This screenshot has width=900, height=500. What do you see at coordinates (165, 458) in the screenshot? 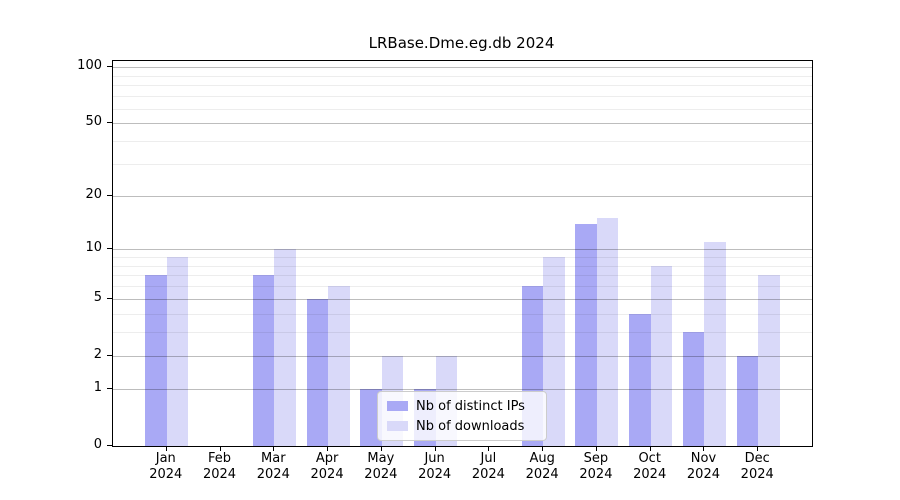
I see `x-tick-month: Jan` at bounding box center [165, 458].